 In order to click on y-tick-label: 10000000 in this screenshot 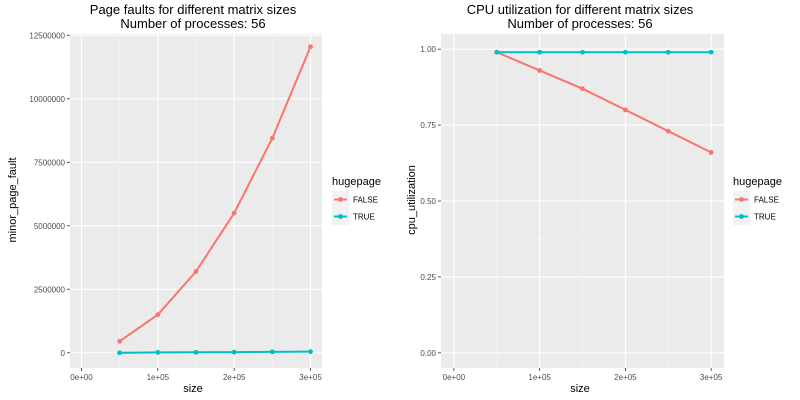, I will do `click(47, 99)`.